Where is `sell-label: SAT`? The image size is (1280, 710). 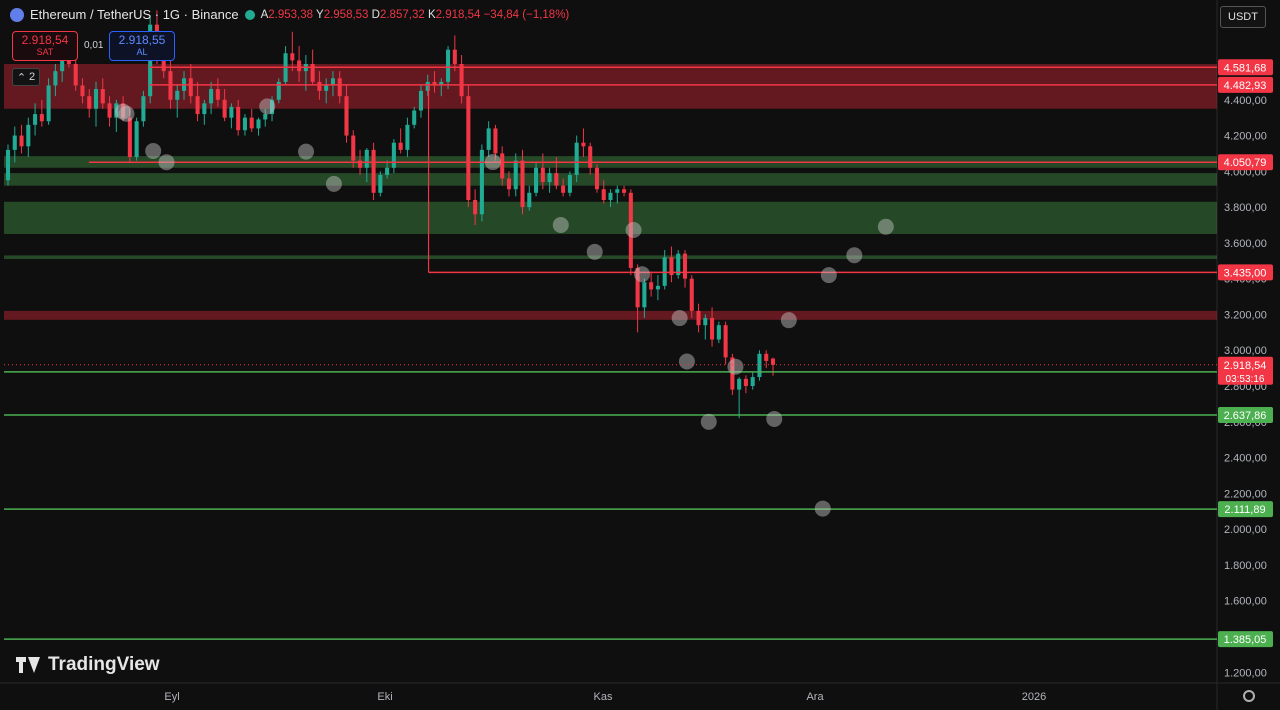 sell-label: SAT is located at coordinates (45, 52).